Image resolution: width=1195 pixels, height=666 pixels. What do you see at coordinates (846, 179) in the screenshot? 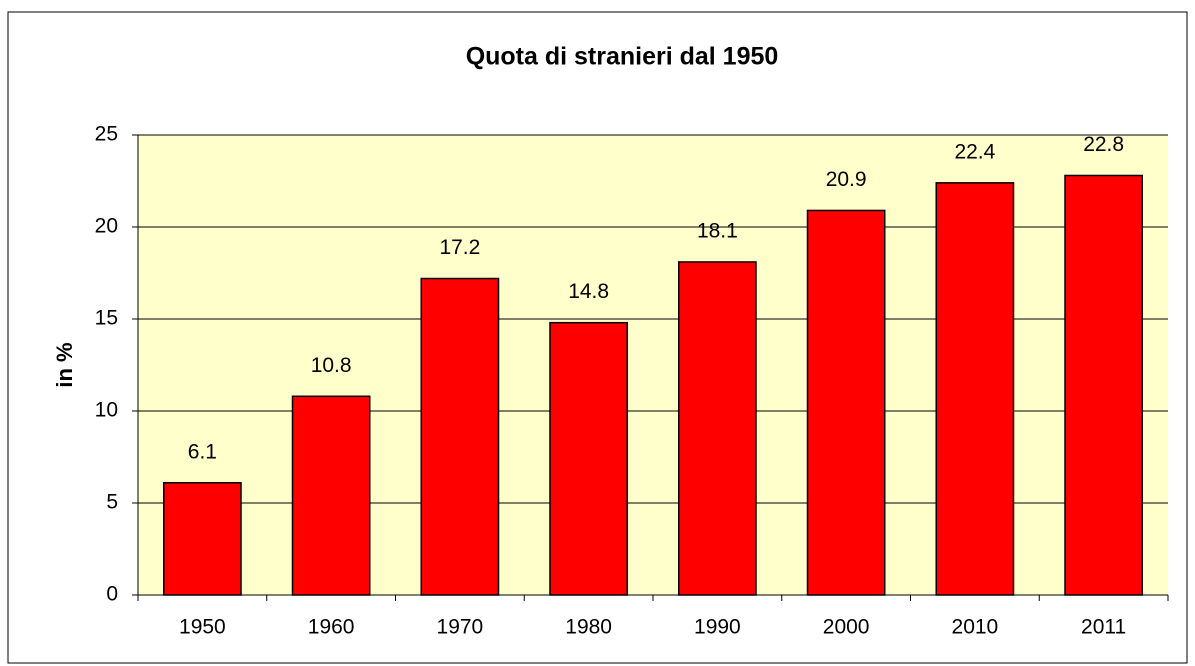
I see `data-label: 20.9` at bounding box center [846, 179].